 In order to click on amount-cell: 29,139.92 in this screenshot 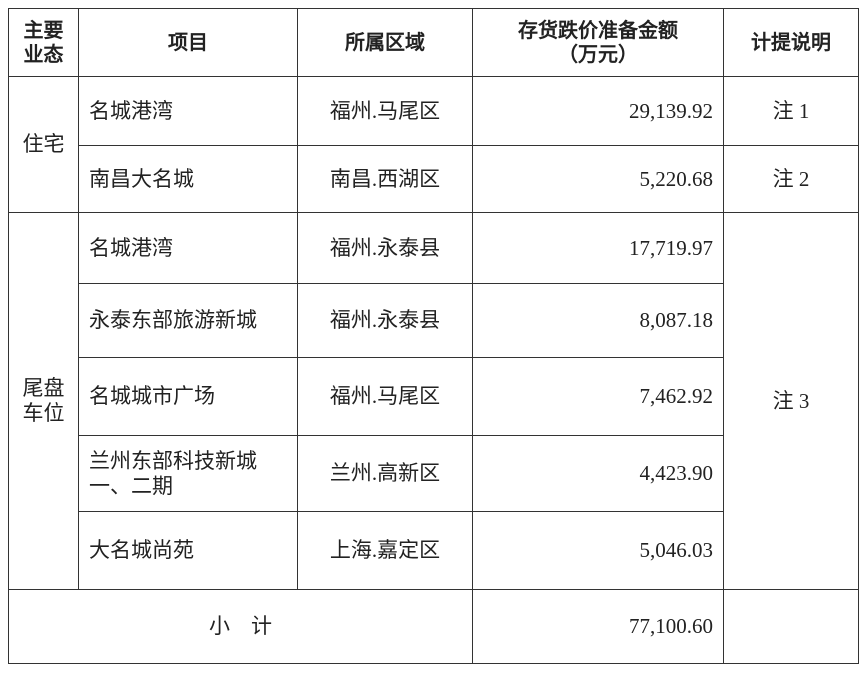, I will do `click(598, 111)`.